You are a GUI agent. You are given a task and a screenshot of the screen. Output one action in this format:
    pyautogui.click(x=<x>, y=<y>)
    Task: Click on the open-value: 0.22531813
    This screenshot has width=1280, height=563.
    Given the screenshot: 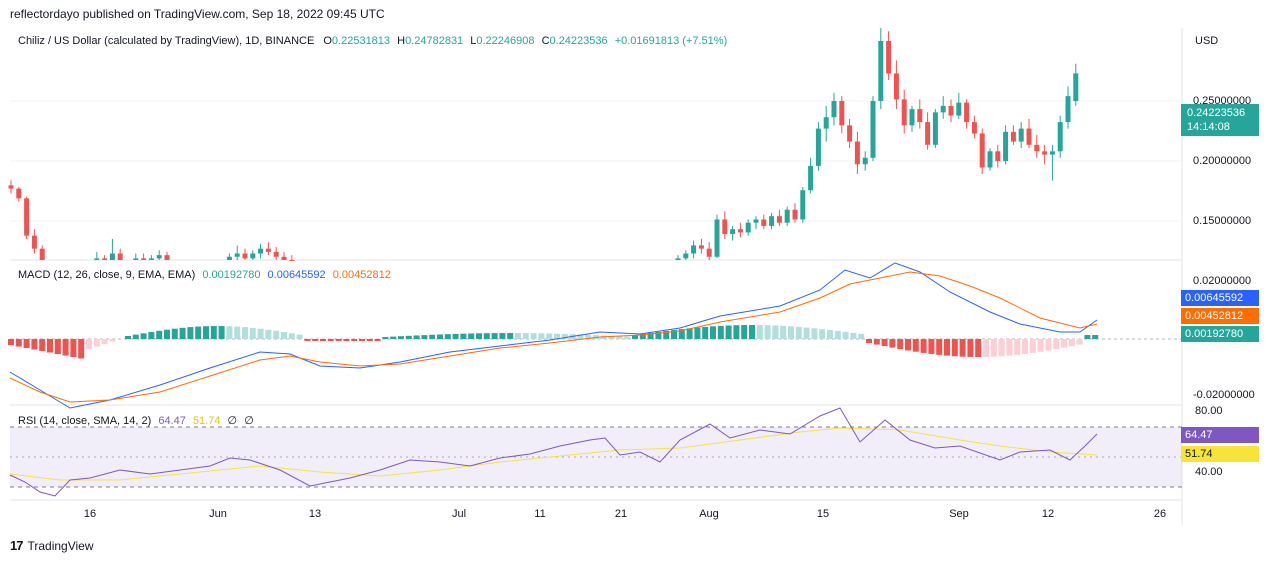 What is the action you would take?
    pyautogui.click(x=361, y=41)
    